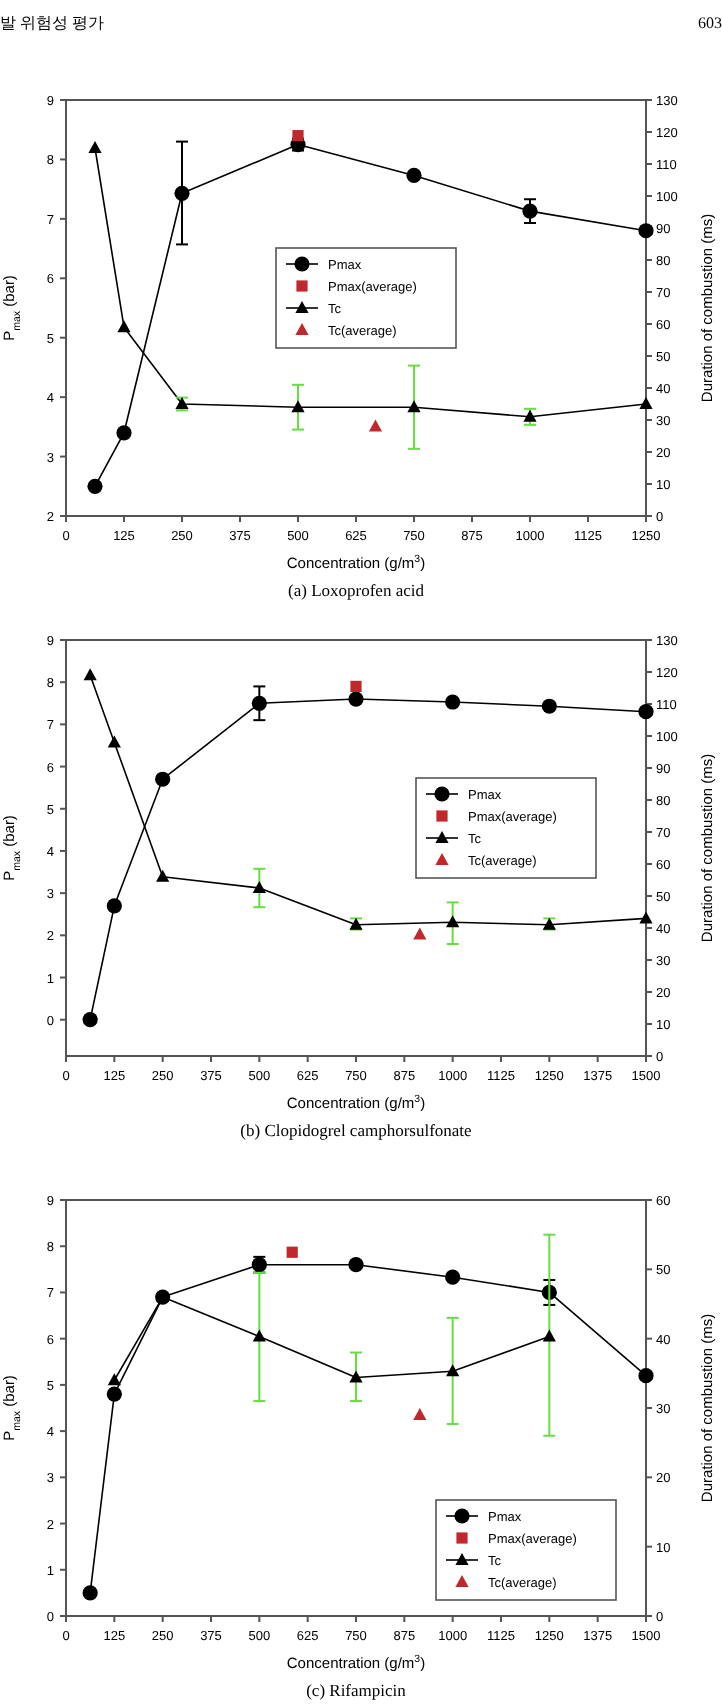 This screenshot has height=1706, width=722. I want to click on text: (b) Clopidogrel camphorsulfonate, so click(356, 1130).